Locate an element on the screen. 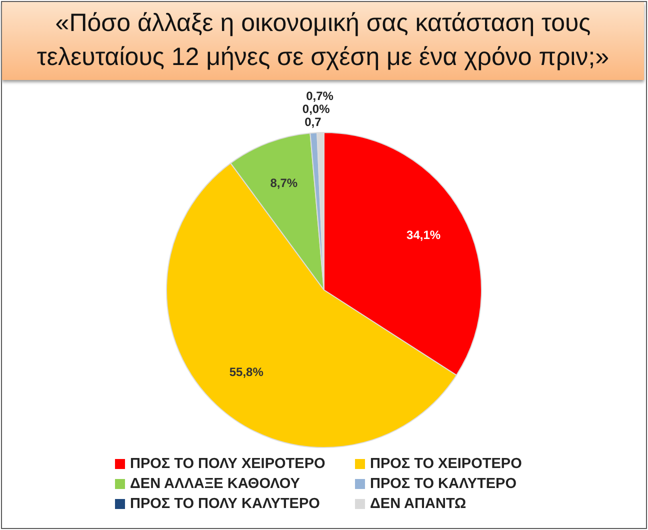 This screenshot has height=530, width=648. legend-label: ΠΡΟΣ ΤΟ ΠΟΛΥ ΧΕΙΡΟΤΕΡΟ is located at coordinates (228, 464).